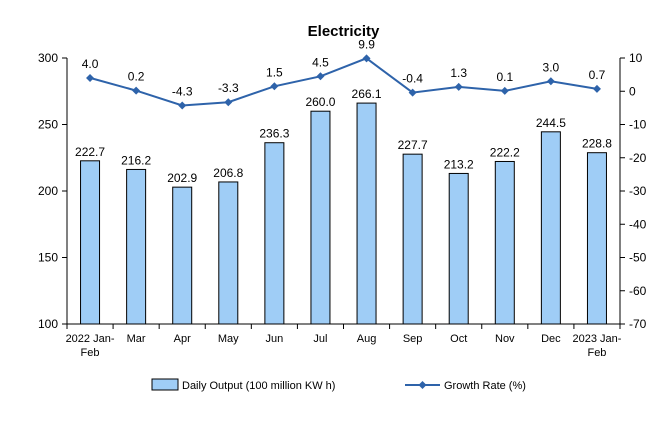  What do you see at coordinates (367, 94) in the screenshot?
I see `bar-value-label: 266.1` at bounding box center [367, 94].